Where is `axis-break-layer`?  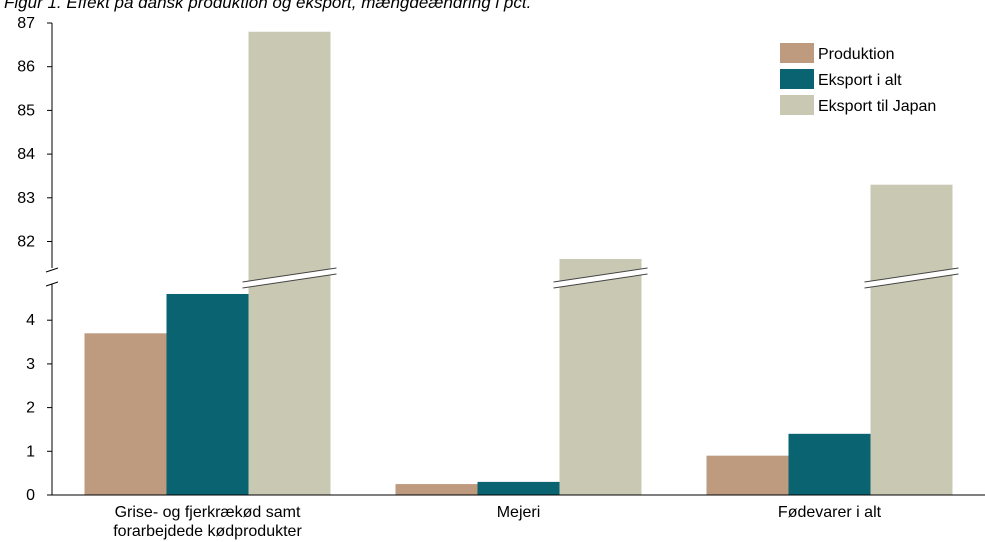
axis-break-layer is located at coordinates (600, 278).